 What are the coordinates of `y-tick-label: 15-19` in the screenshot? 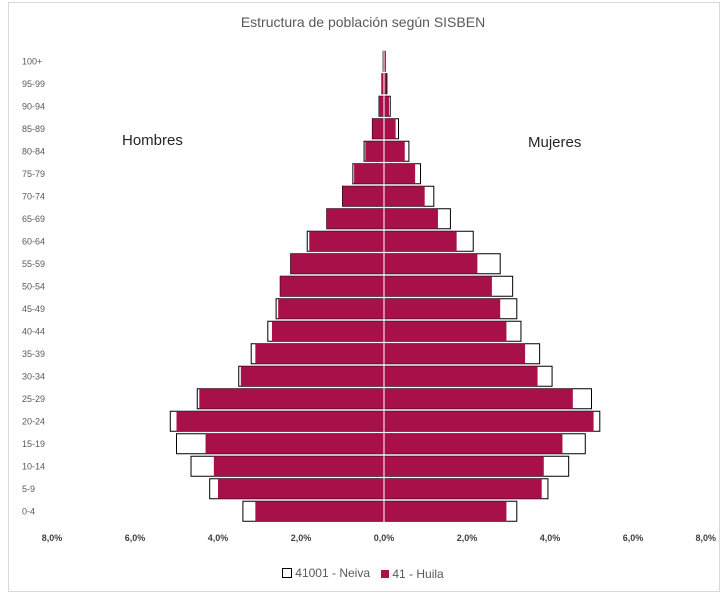 It's located at (33, 444).